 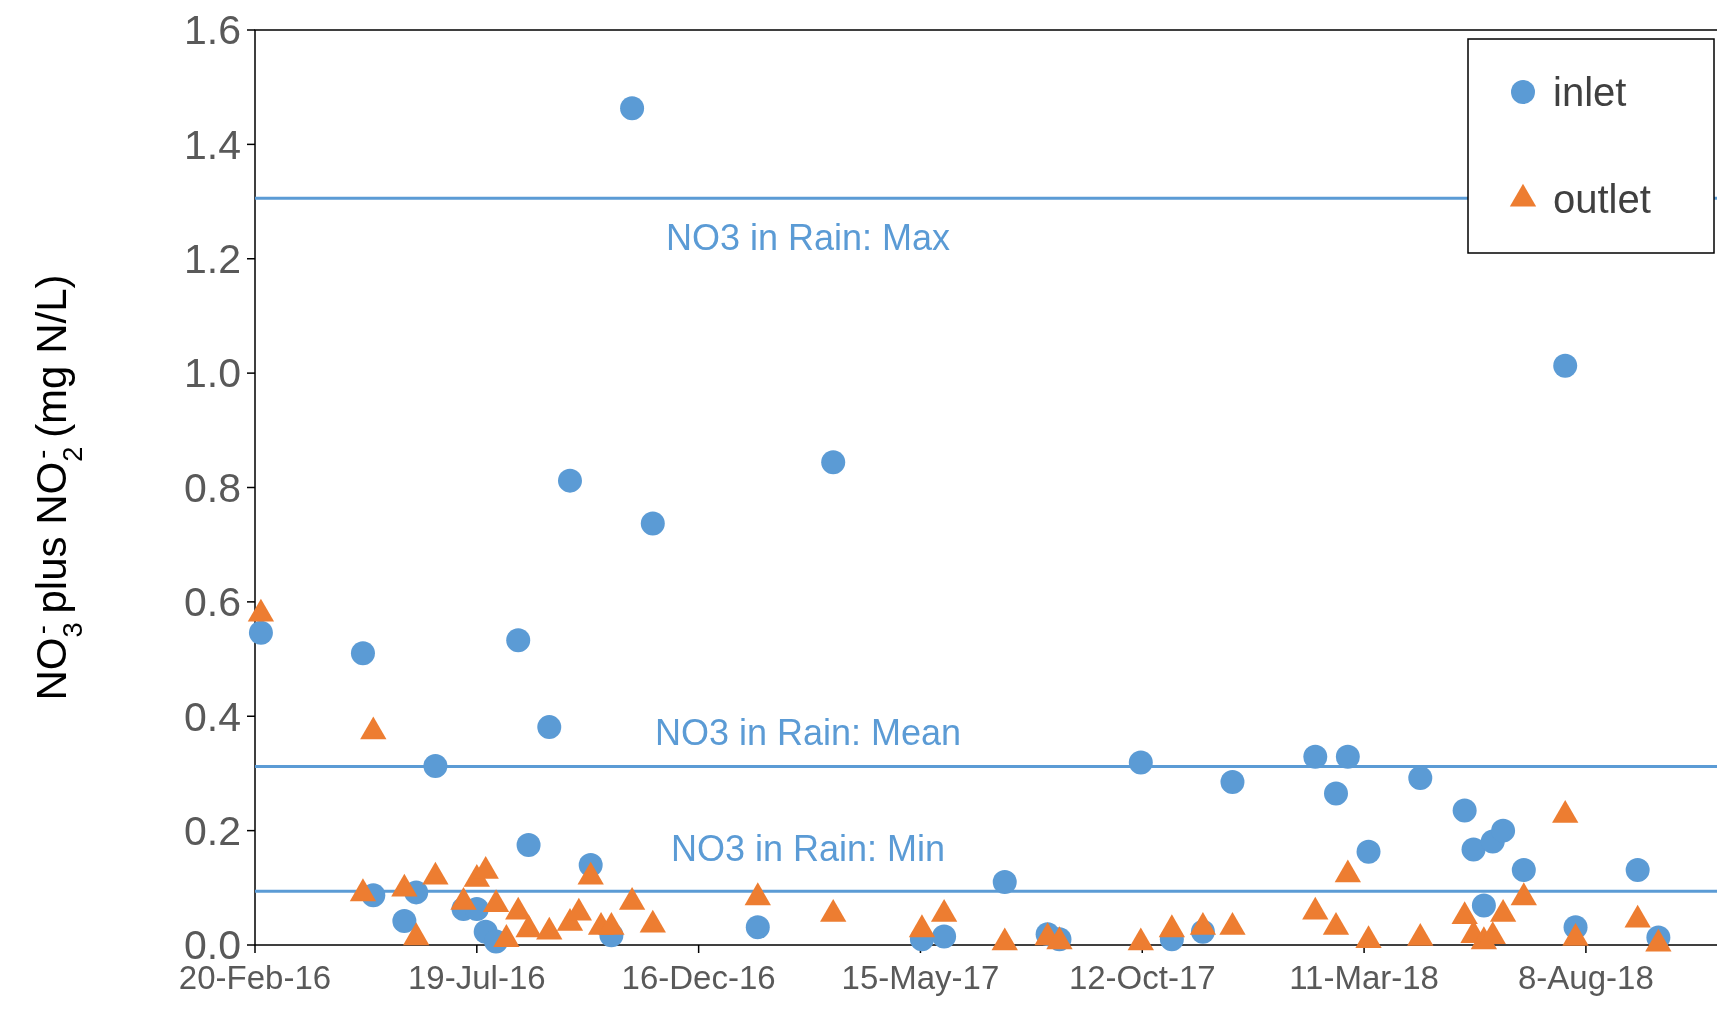 I want to click on y-tick-label: 0.2, so click(x=212, y=830).